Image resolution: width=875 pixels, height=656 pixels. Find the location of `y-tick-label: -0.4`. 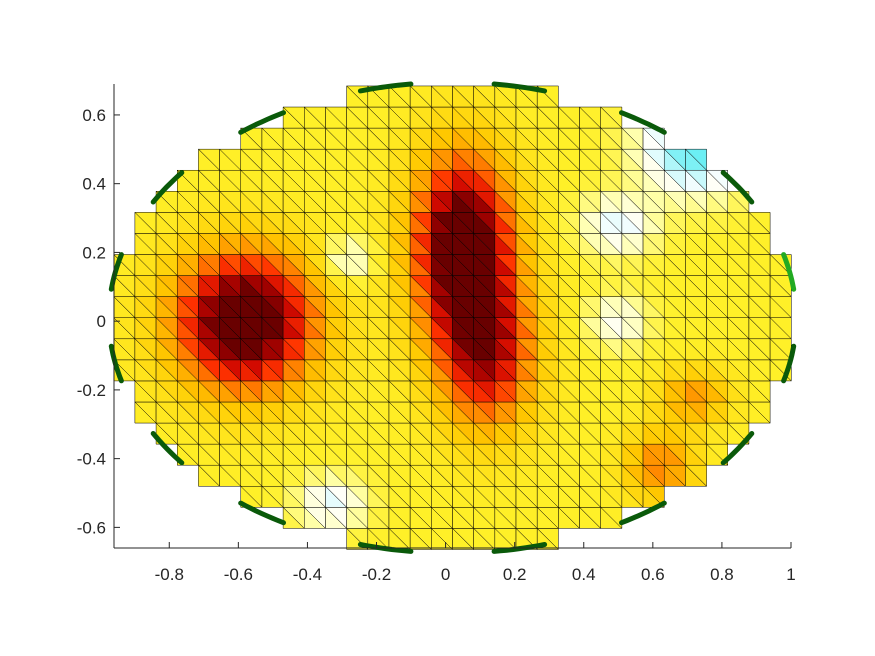

y-tick-label: -0.4 is located at coordinates (91, 459).